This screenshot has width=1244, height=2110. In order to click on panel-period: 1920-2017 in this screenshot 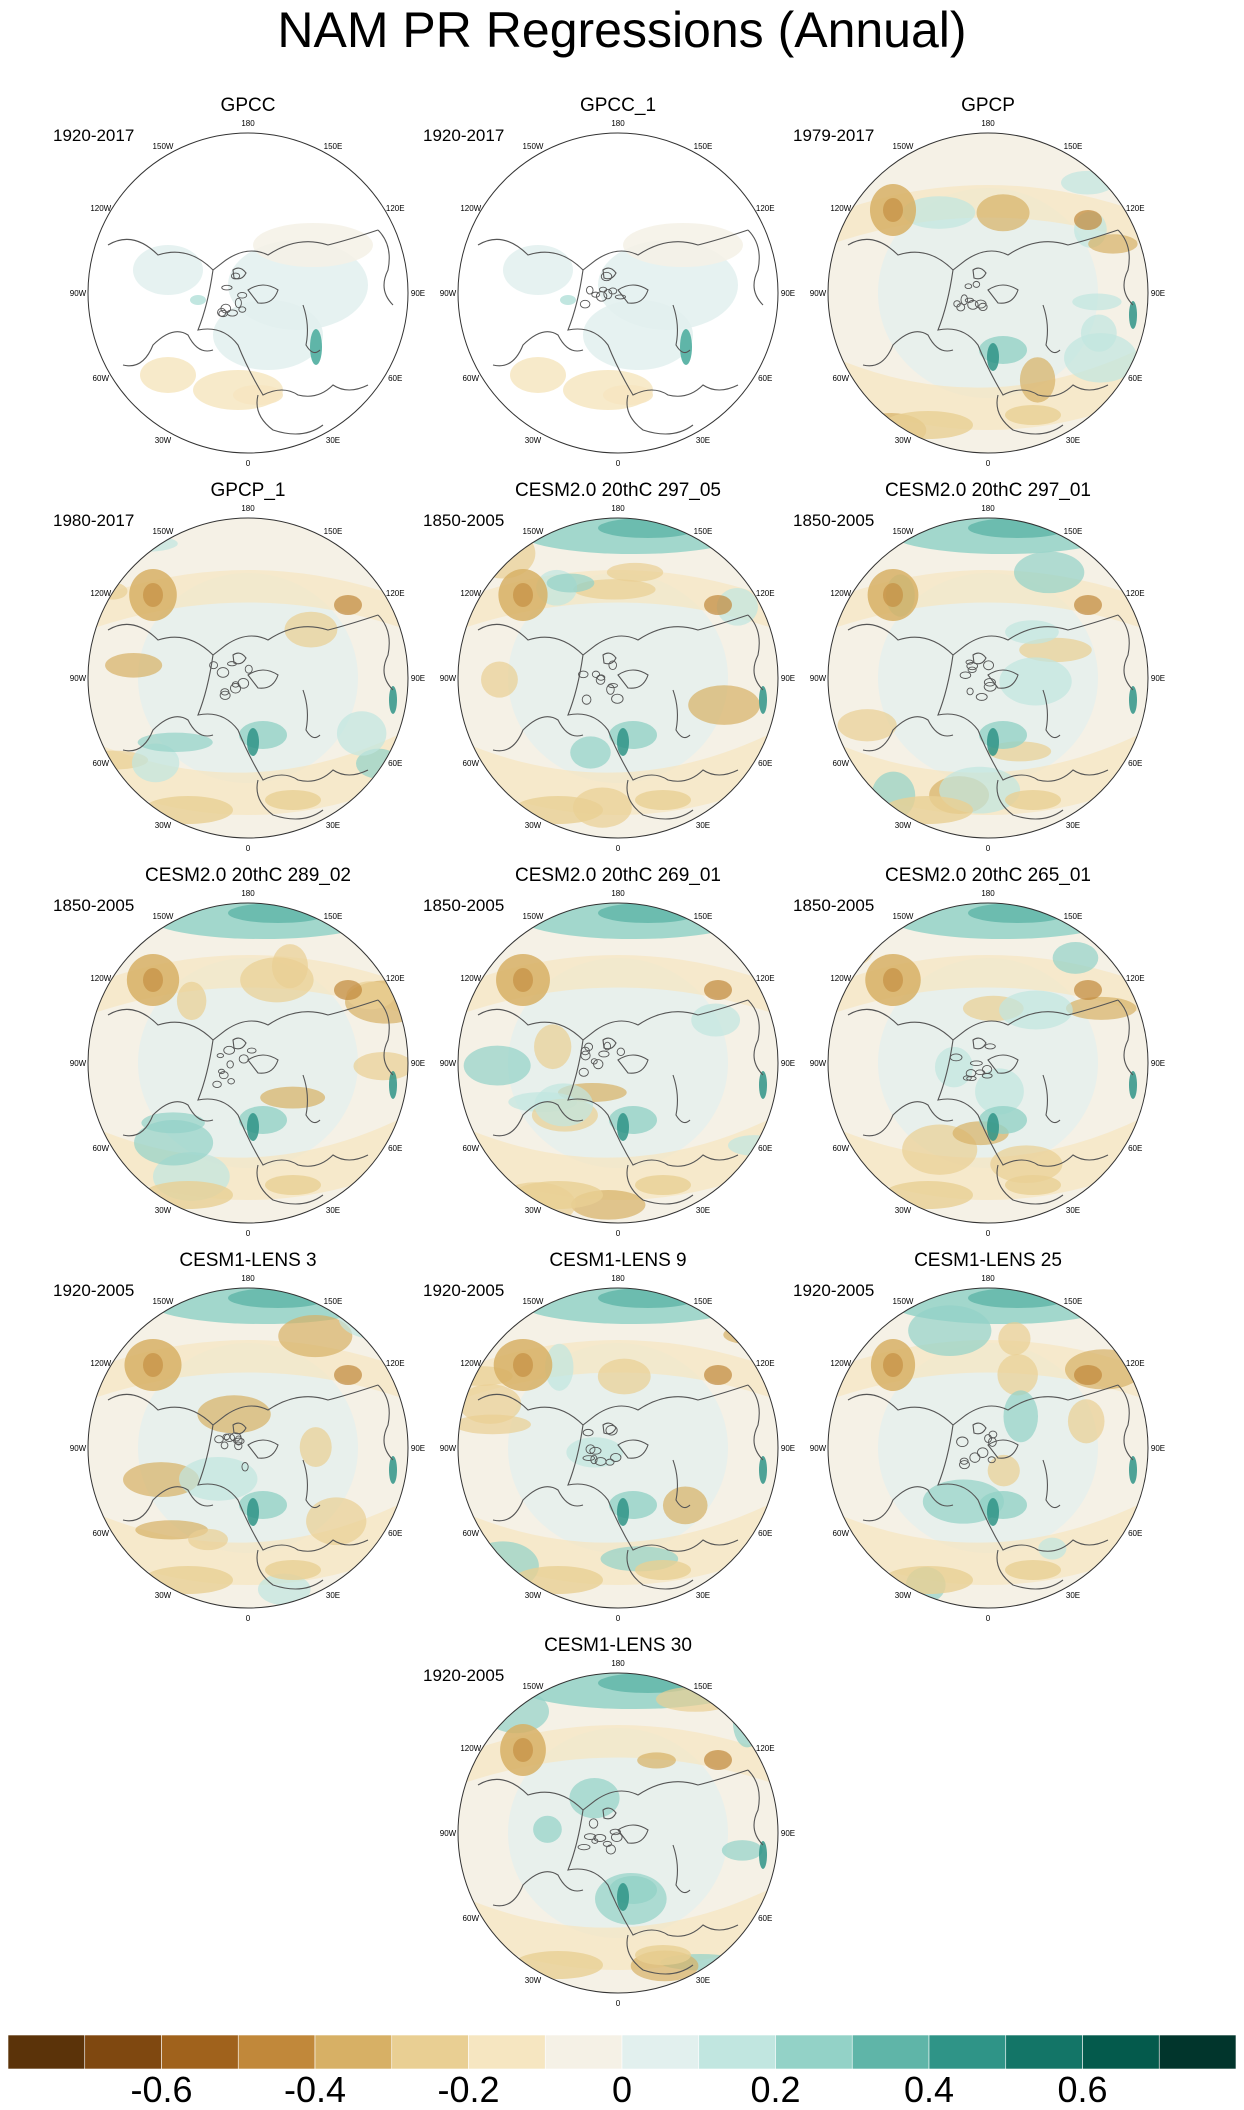, I will do `click(464, 135)`.